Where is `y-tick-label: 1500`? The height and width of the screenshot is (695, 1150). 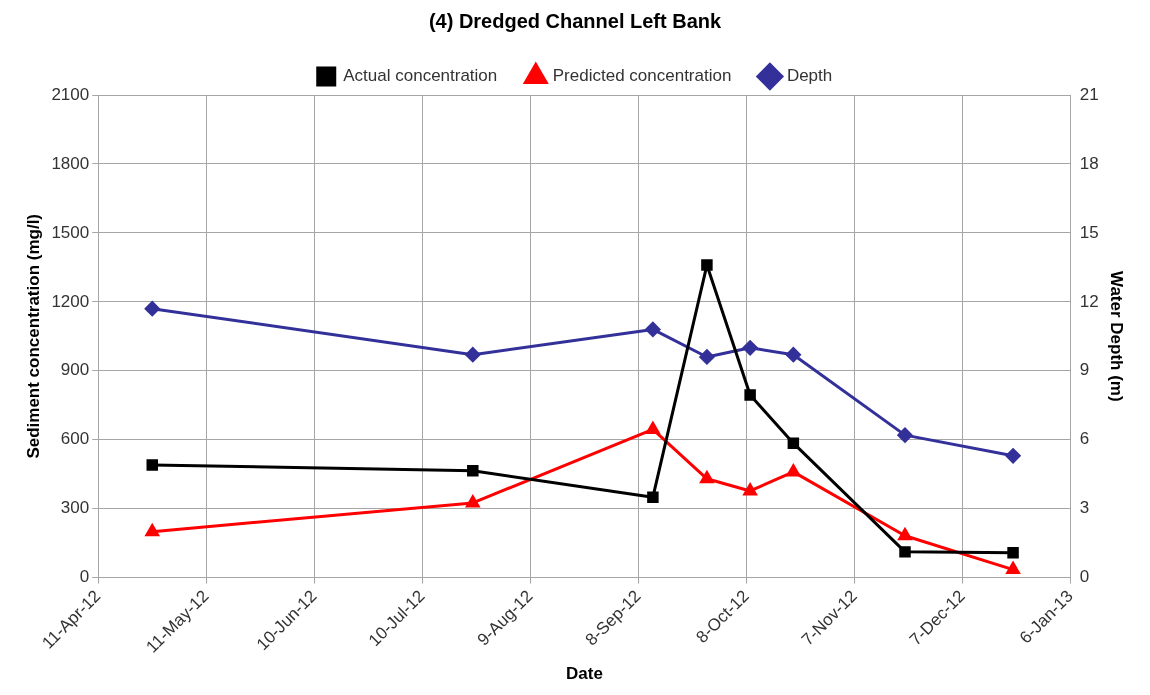
y-tick-label: 1500 is located at coordinates (70, 232).